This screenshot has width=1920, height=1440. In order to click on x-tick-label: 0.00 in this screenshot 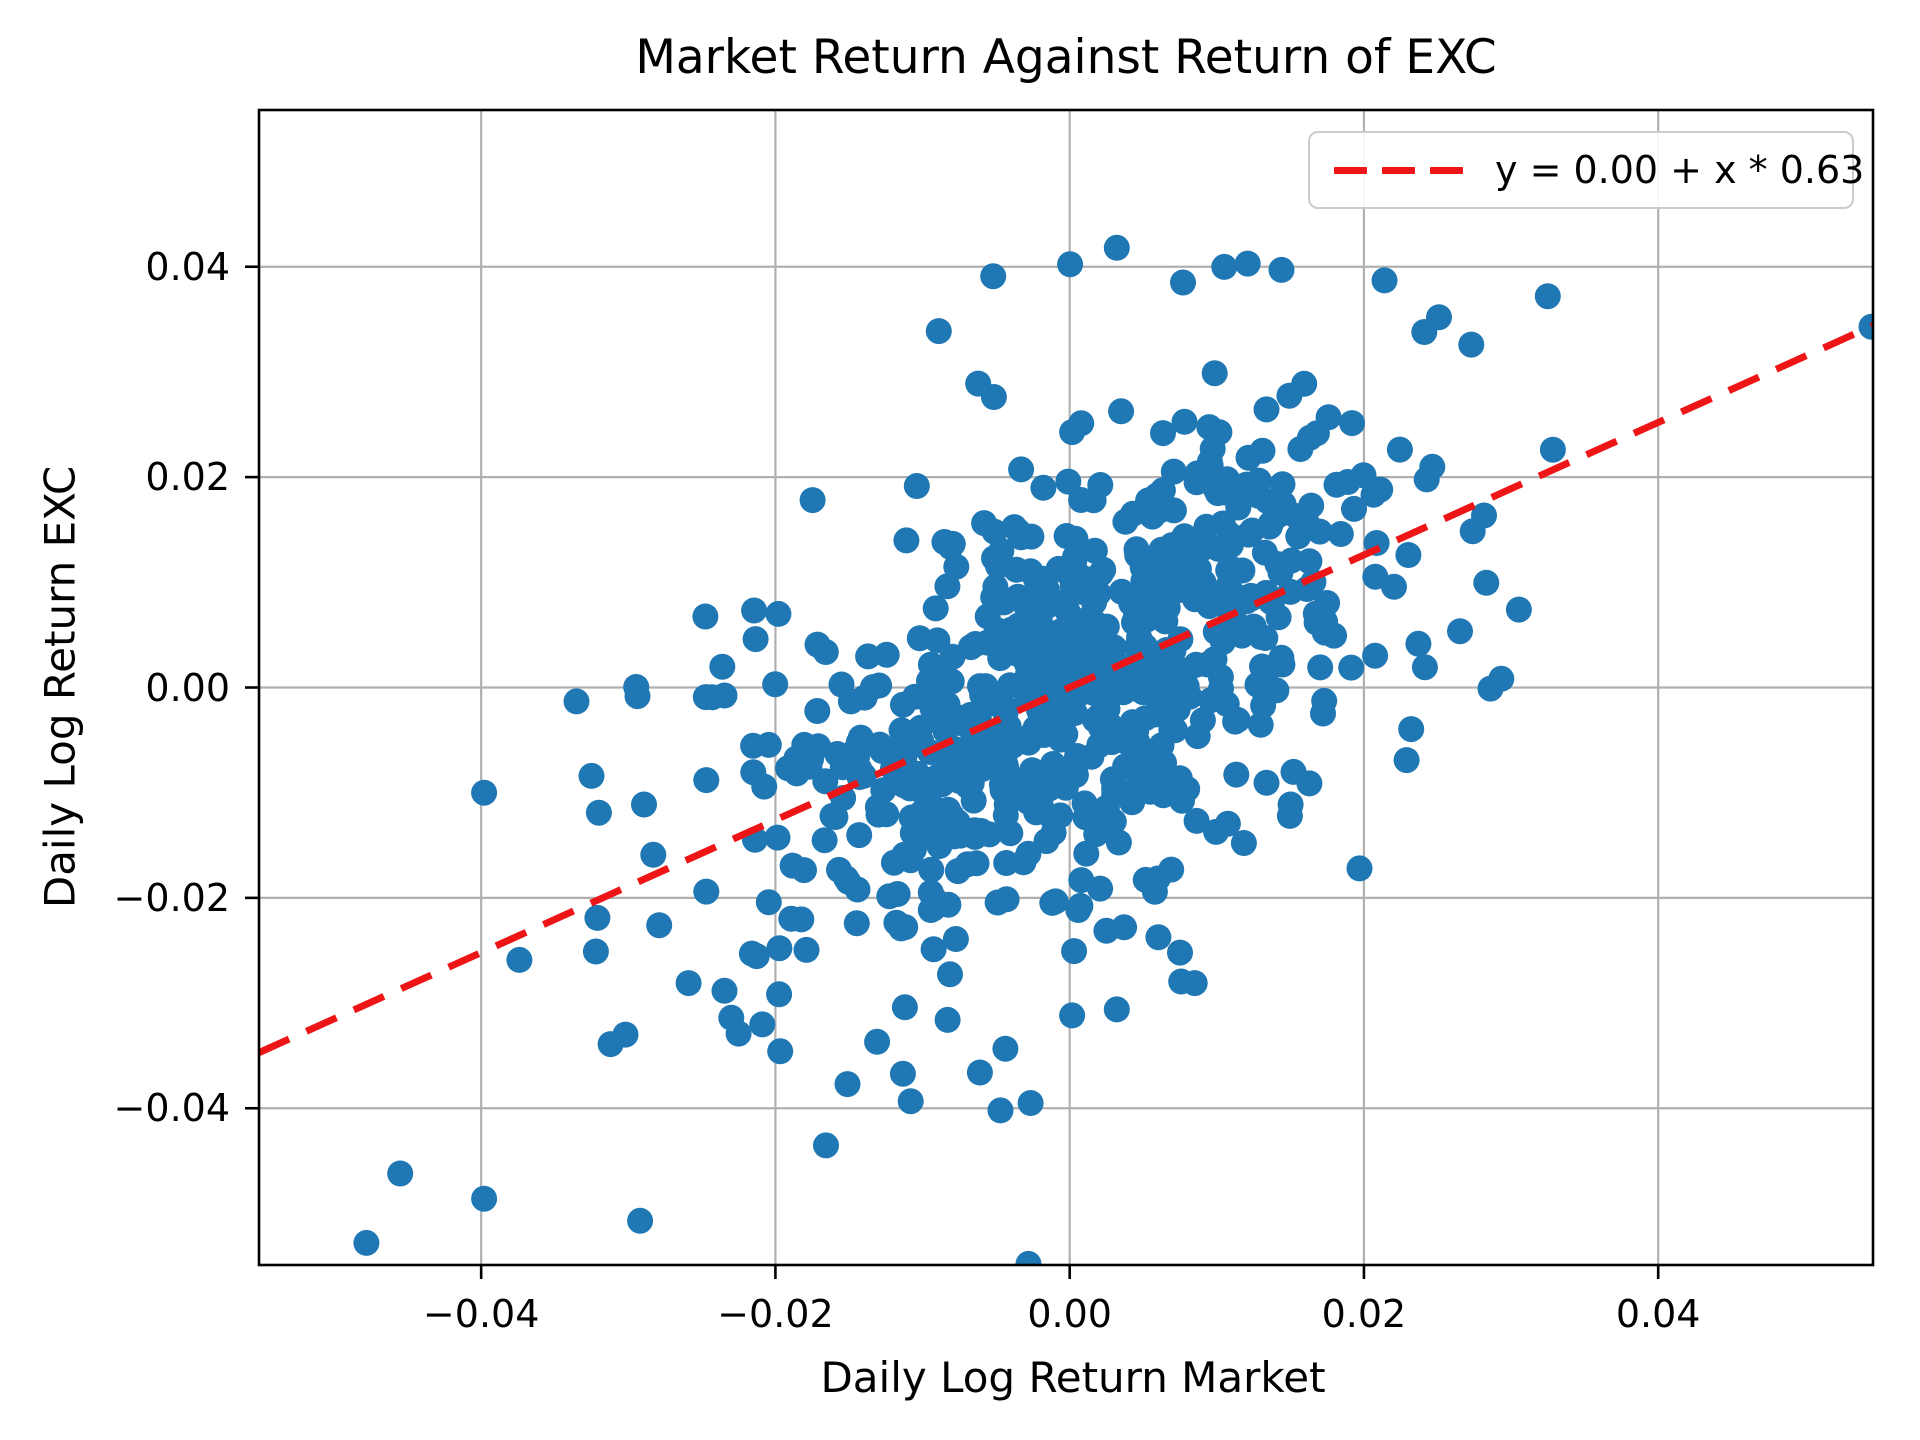, I will do `click(1069, 1314)`.